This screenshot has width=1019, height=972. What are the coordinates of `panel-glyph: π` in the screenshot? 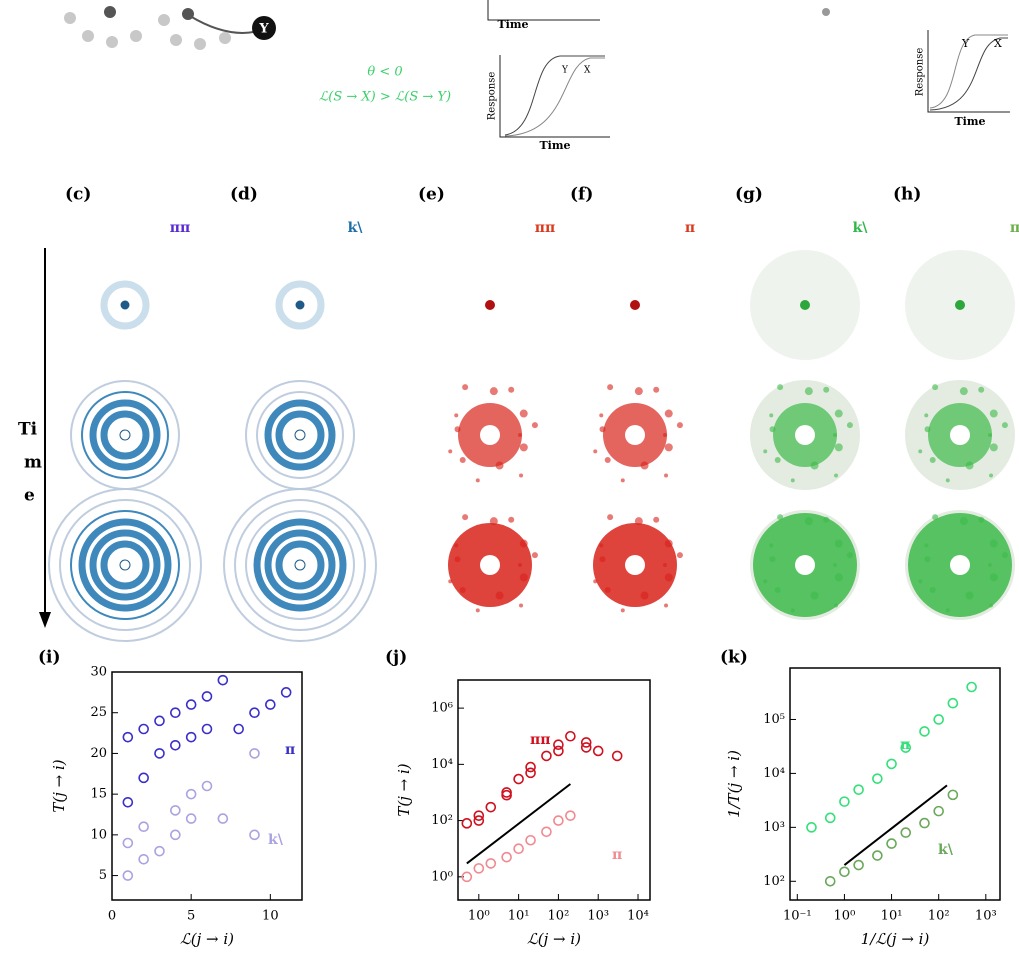 It's located at (1014, 228).